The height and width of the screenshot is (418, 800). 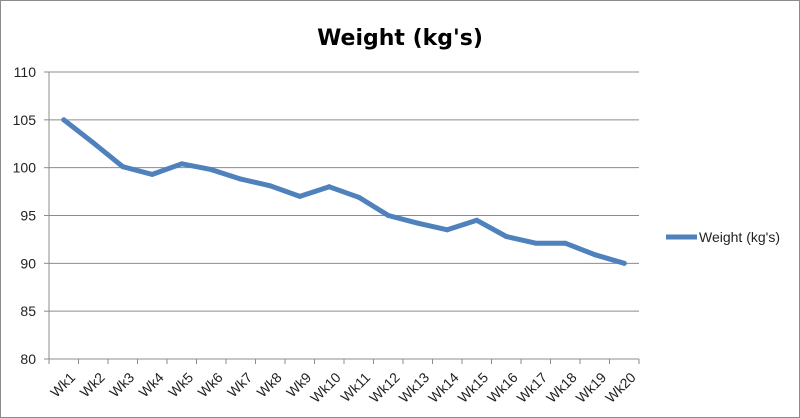 I want to click on legend: Weight (kg's), so click(x=723, y=237).